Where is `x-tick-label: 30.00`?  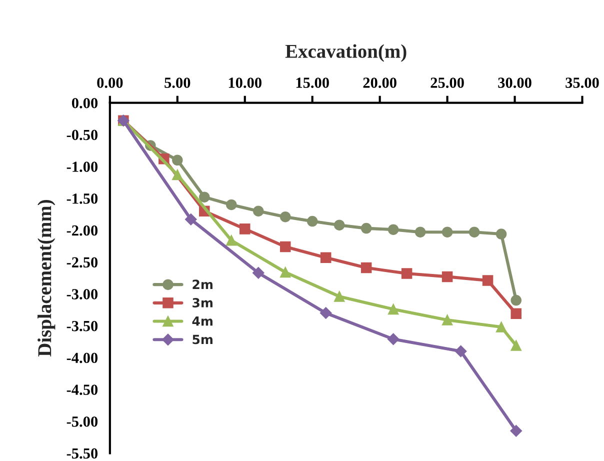 x-tick-label: 30.00 is located at coordinates (515, 83).